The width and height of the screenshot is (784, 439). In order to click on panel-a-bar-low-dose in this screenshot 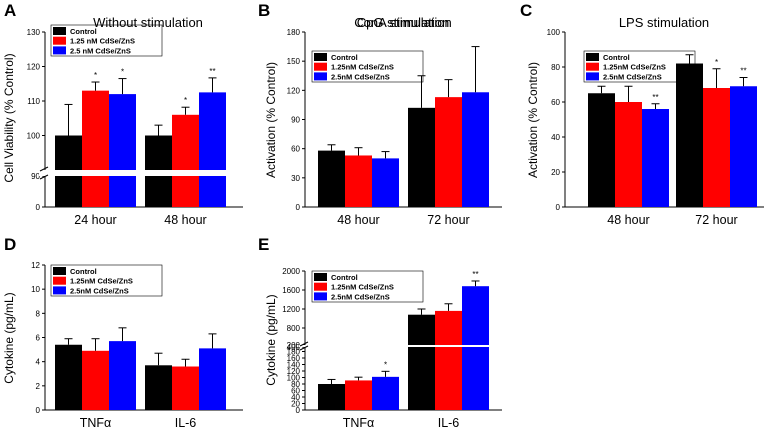, I will do `click(95, 148)`.